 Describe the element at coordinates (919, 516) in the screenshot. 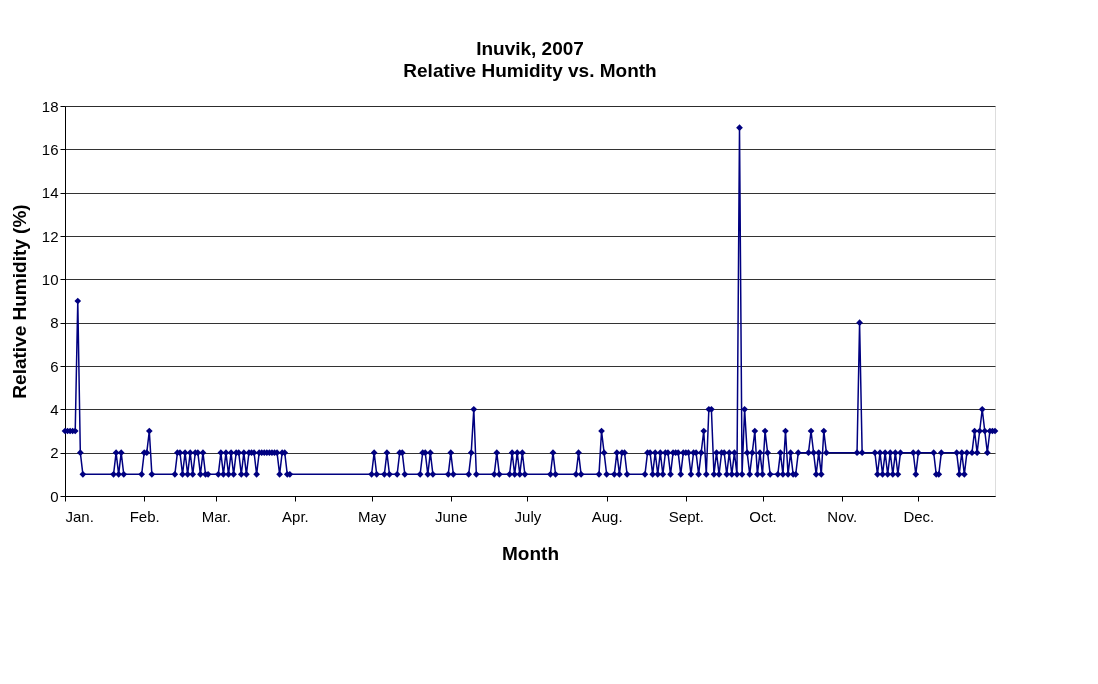

I see `x-tick-label: Dec.` at that location.